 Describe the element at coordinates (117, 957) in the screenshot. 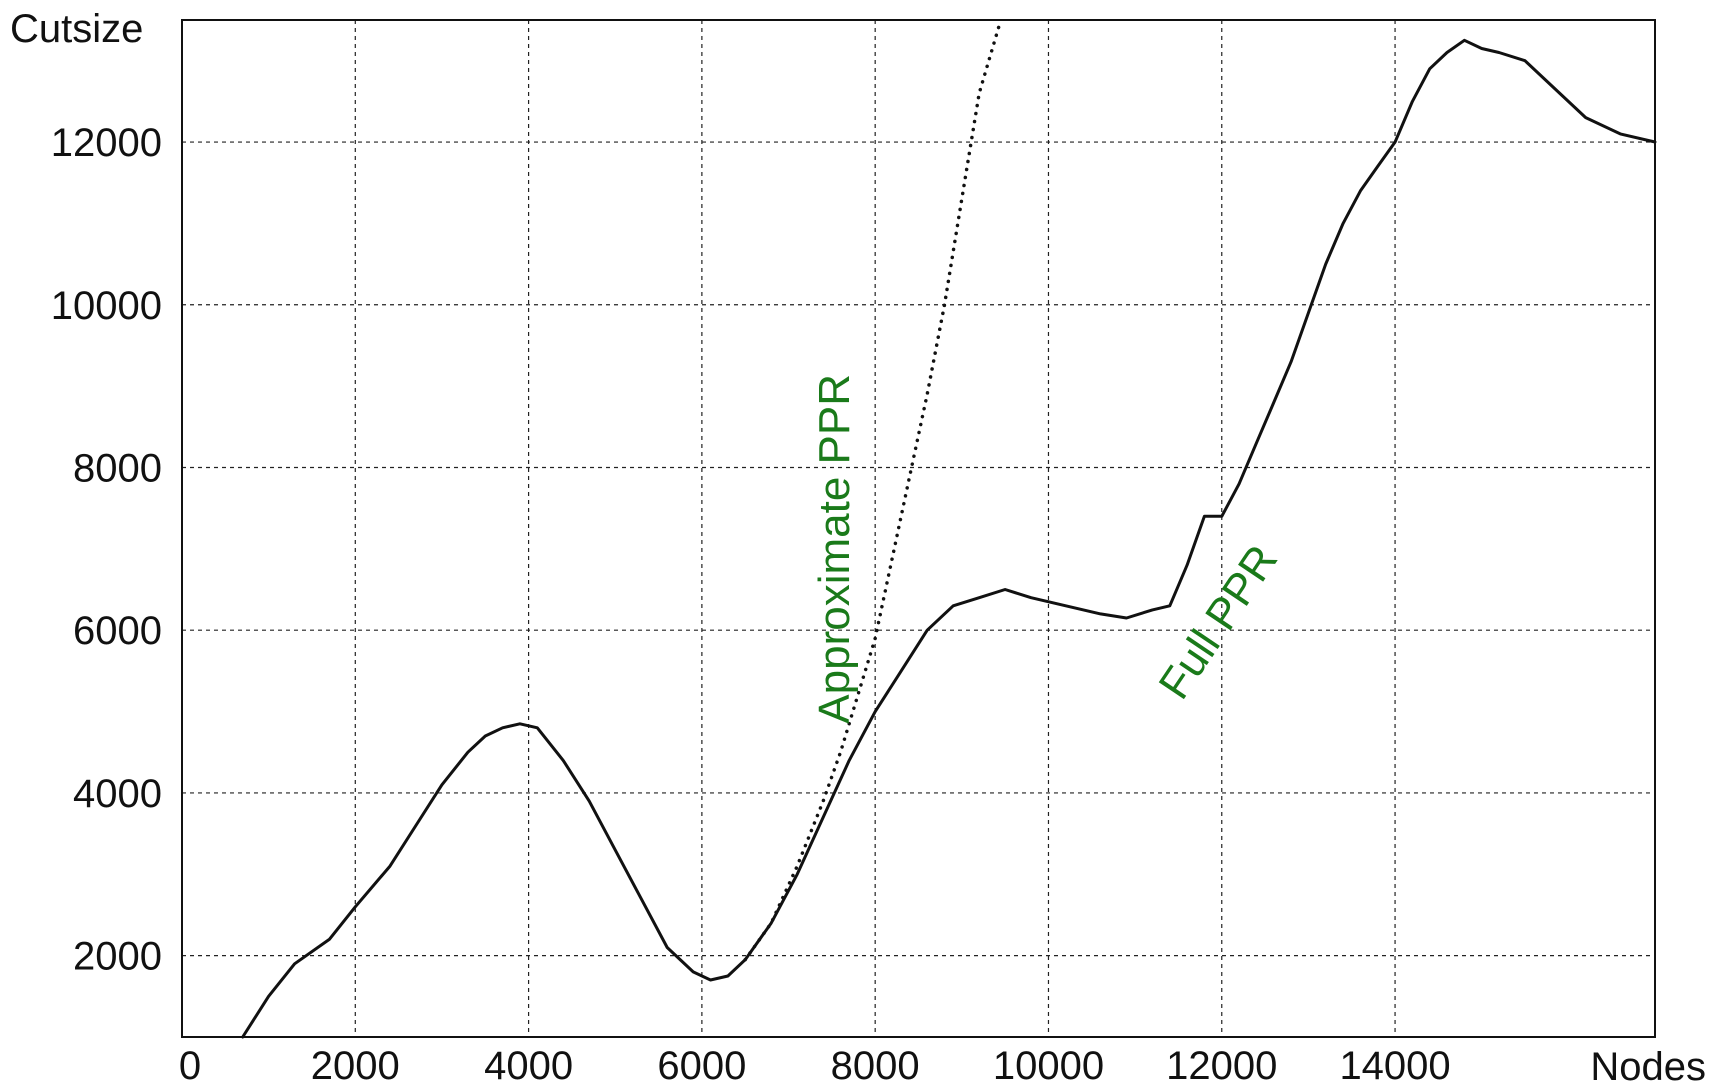

I see `y-tick-label: 2000` at that location.